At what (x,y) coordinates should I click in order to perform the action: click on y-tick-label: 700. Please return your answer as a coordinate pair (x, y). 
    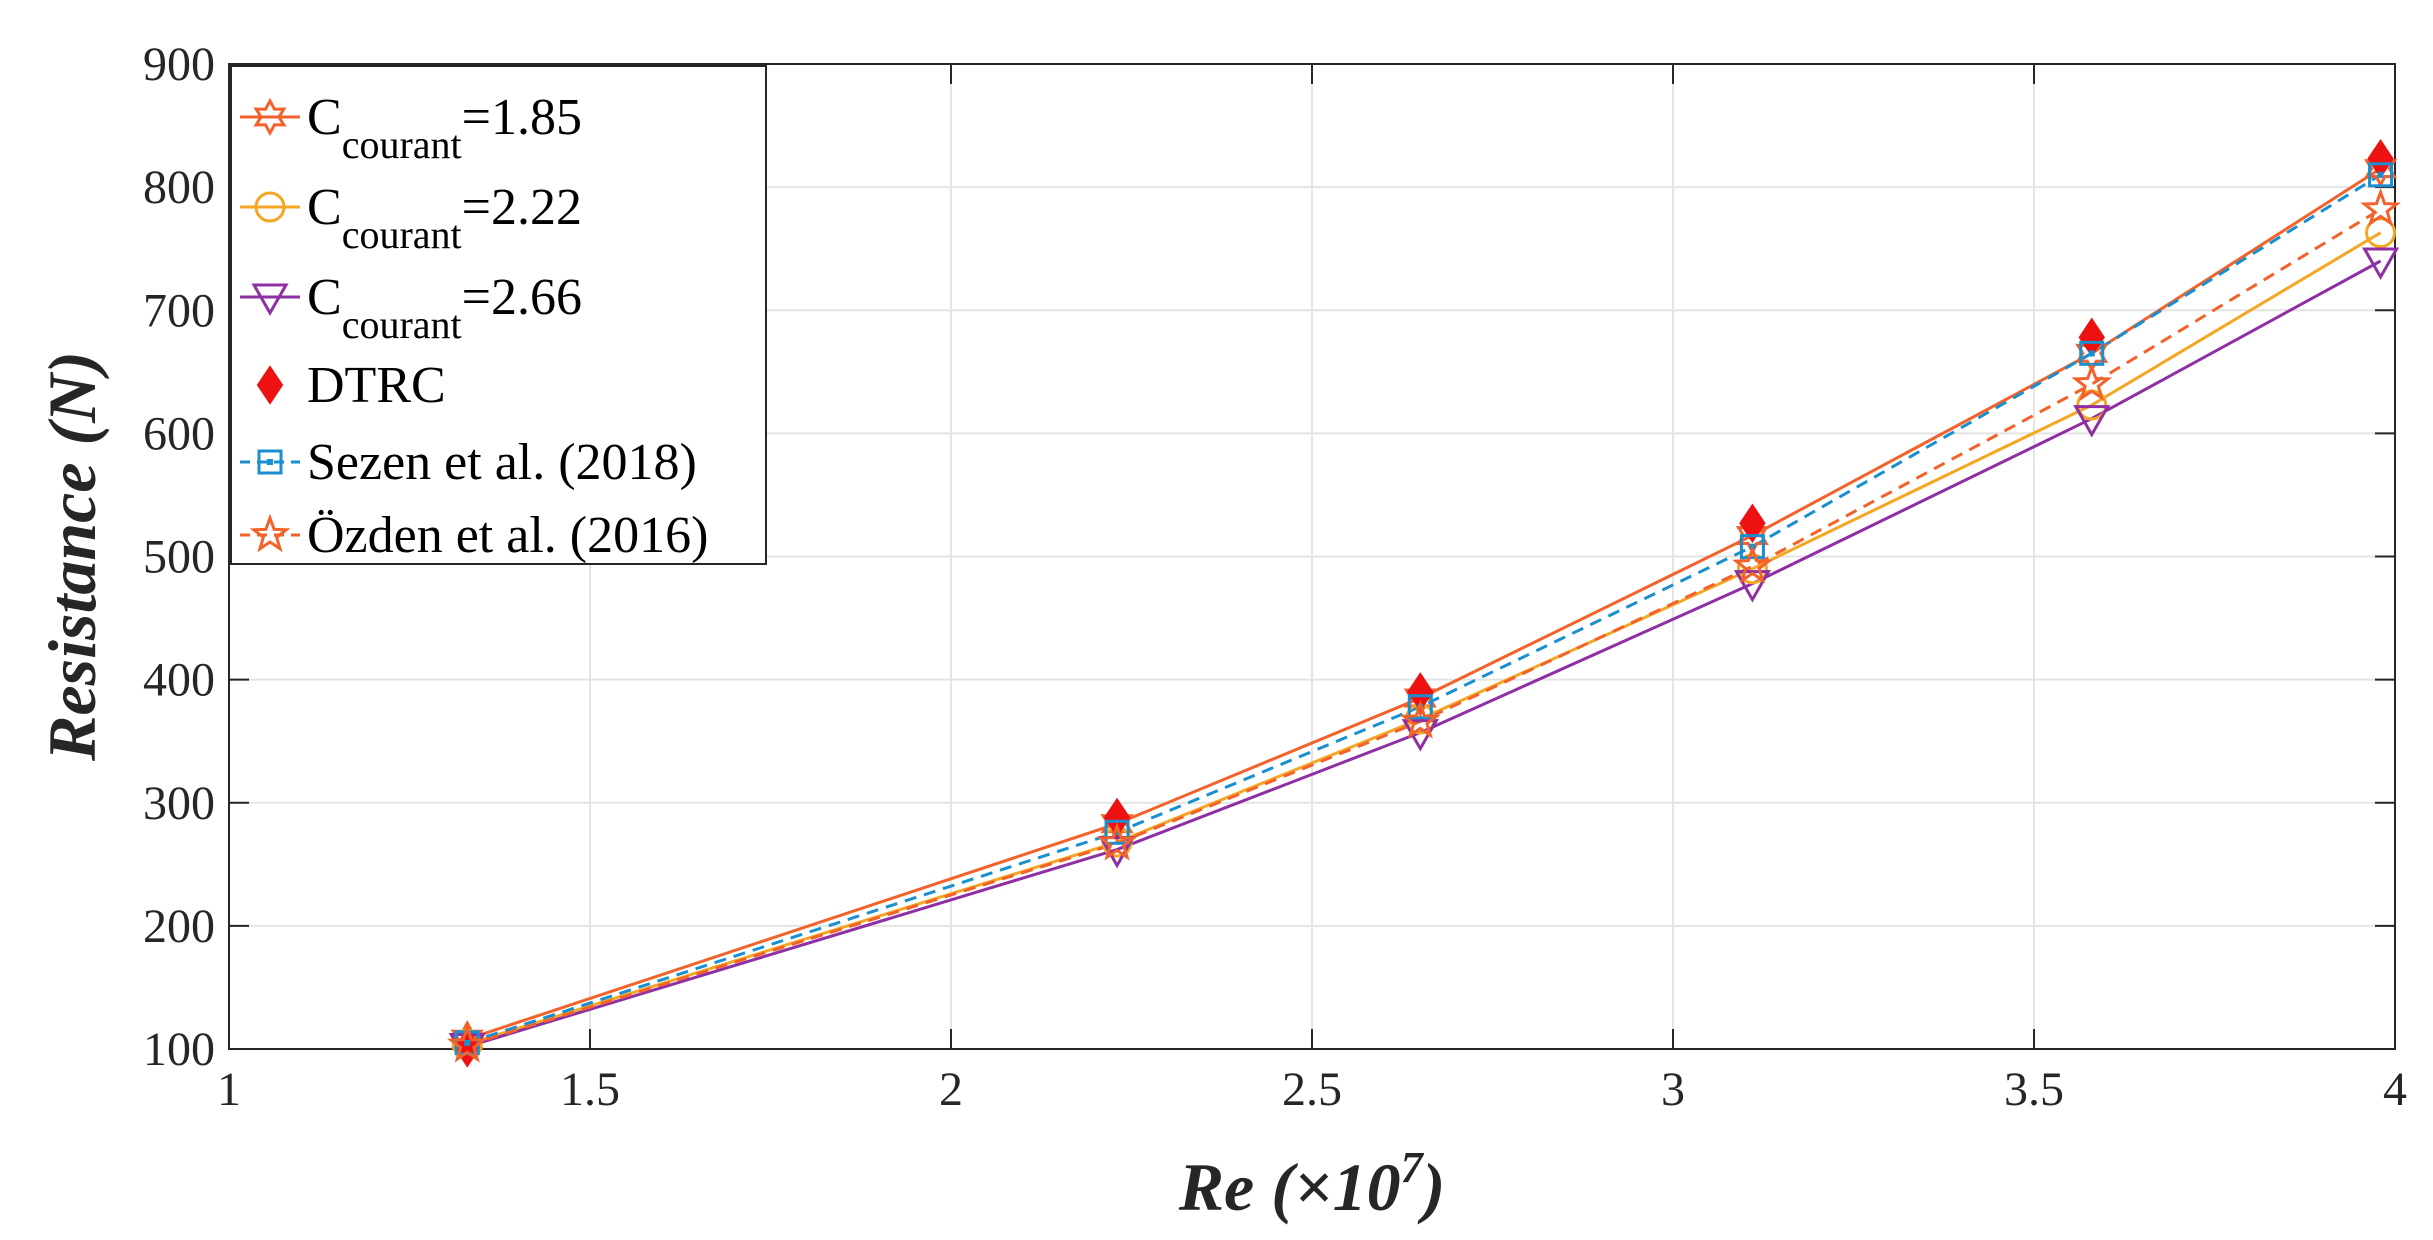
    Looking at the image, I should click on (179, 310).